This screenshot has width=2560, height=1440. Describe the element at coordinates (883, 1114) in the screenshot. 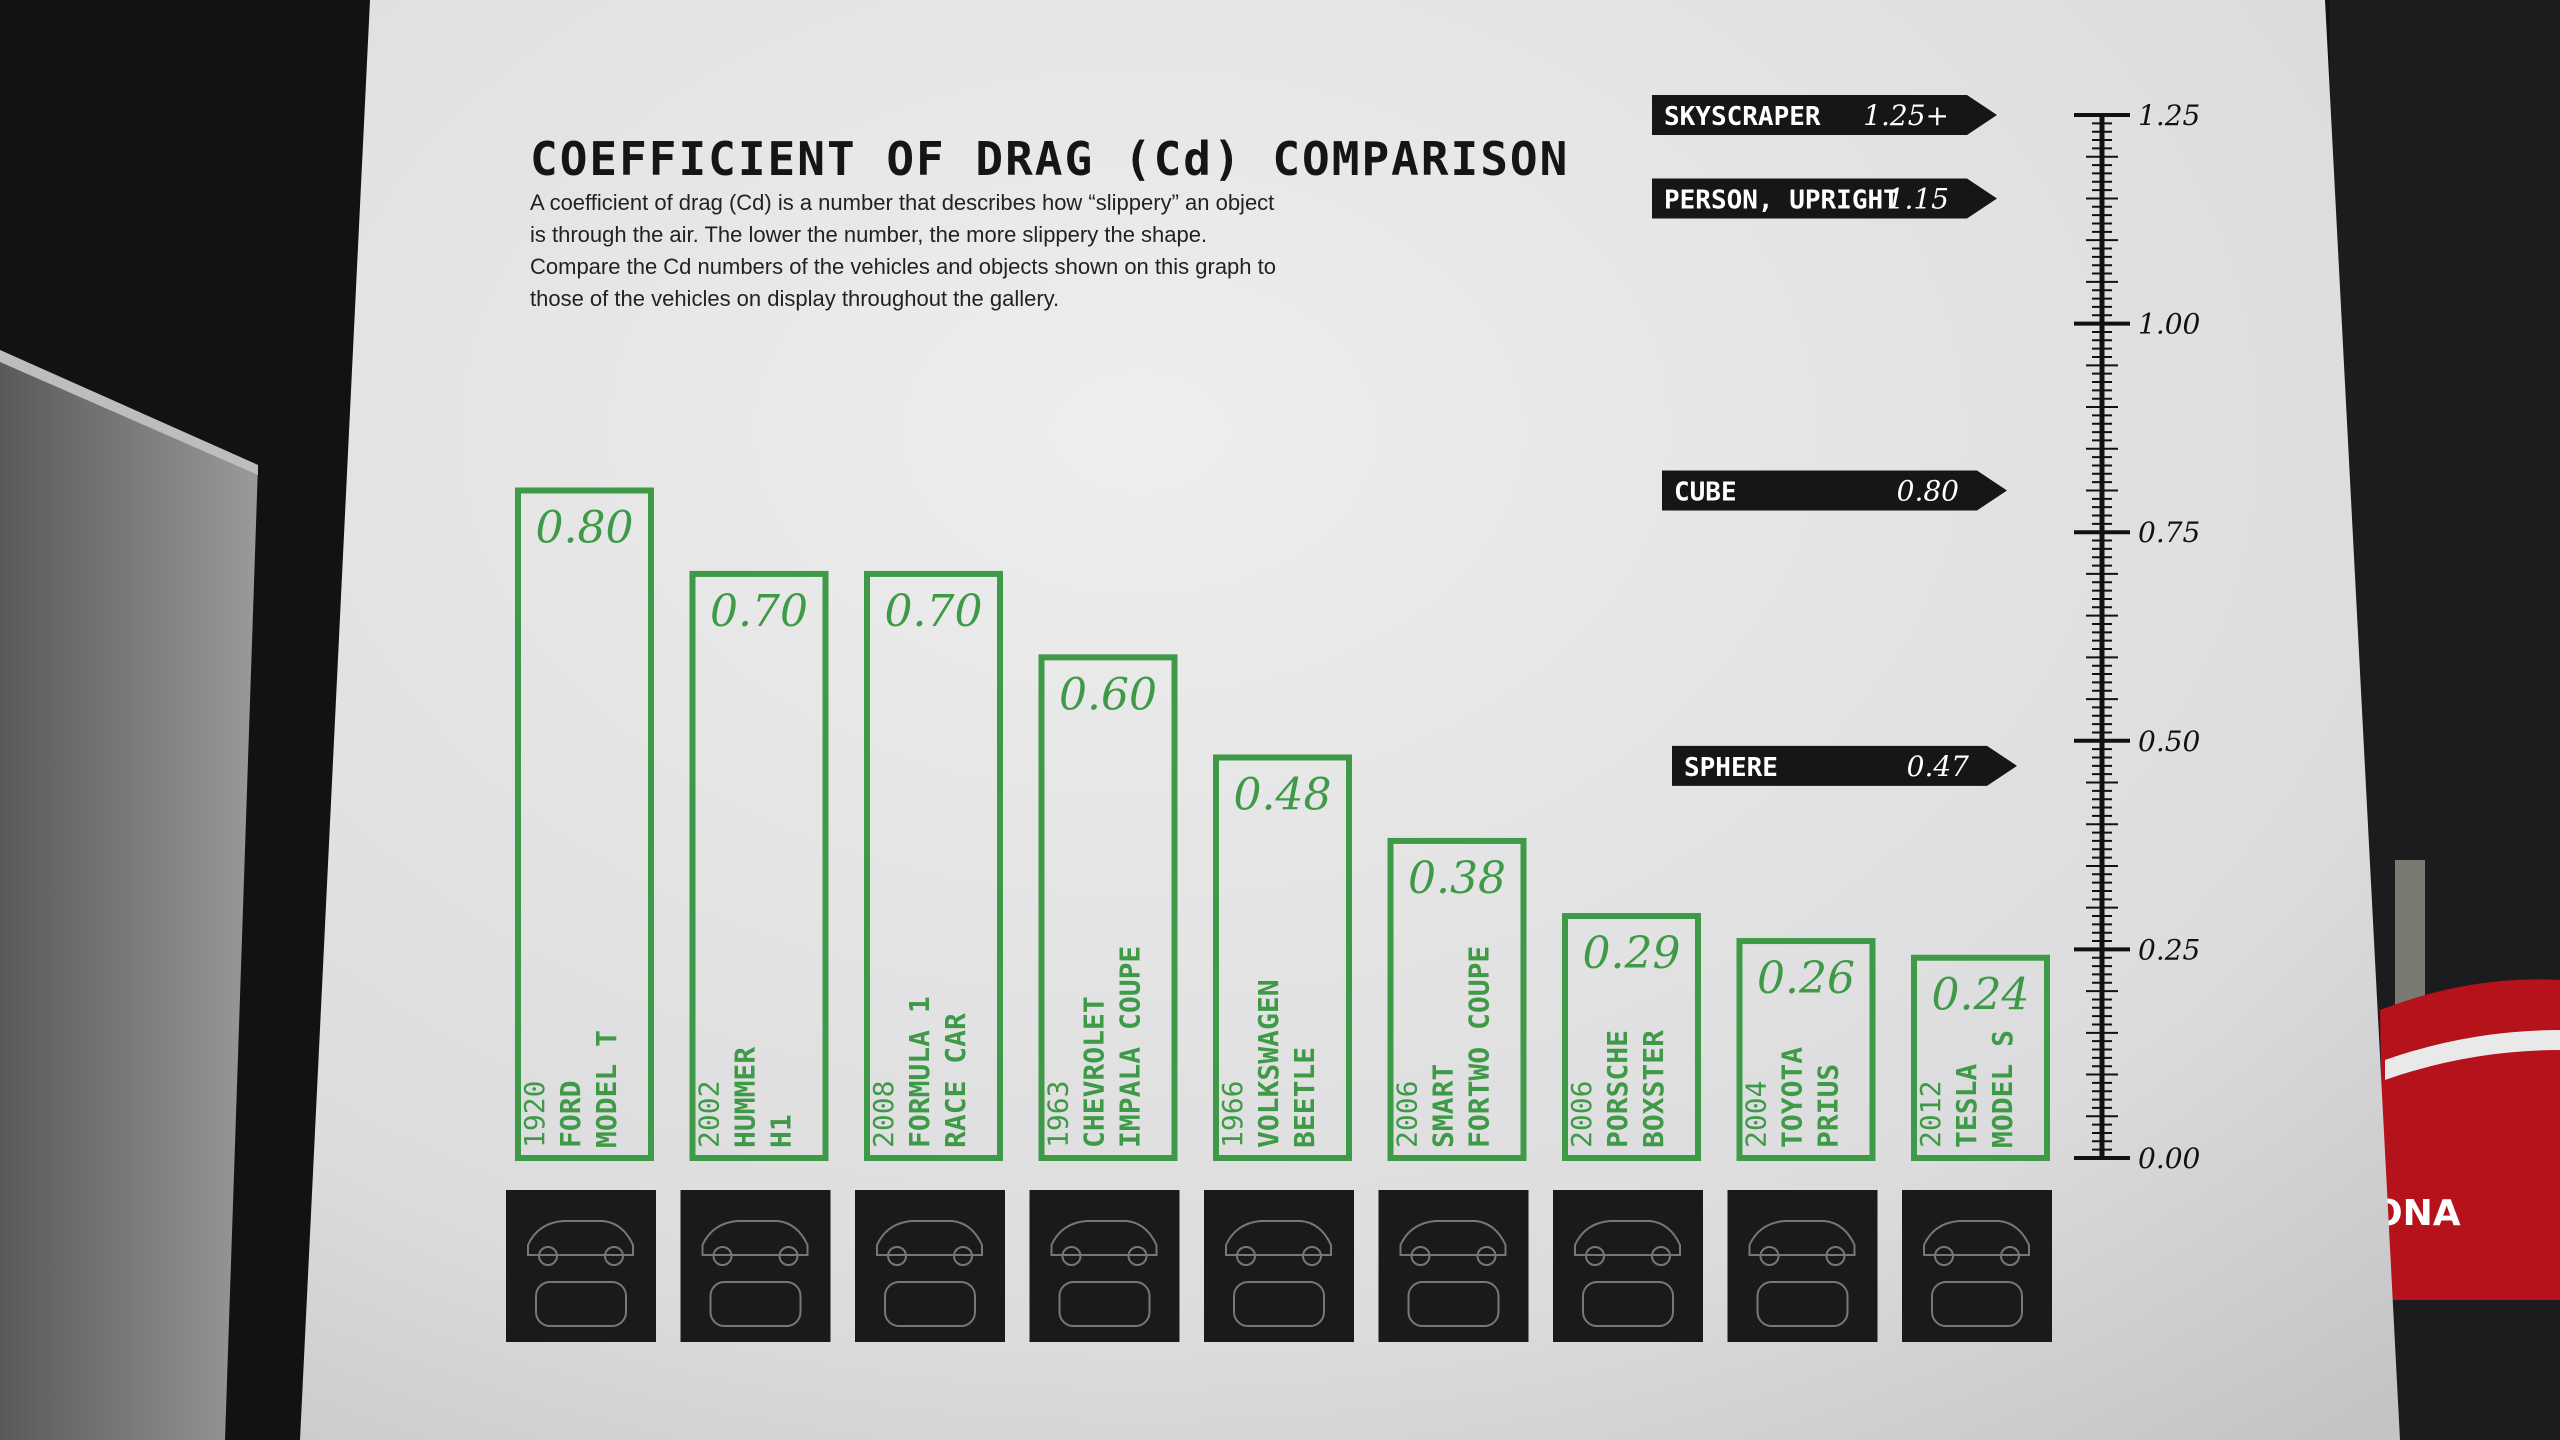

I see `bar-year-label: 2008` at that location.